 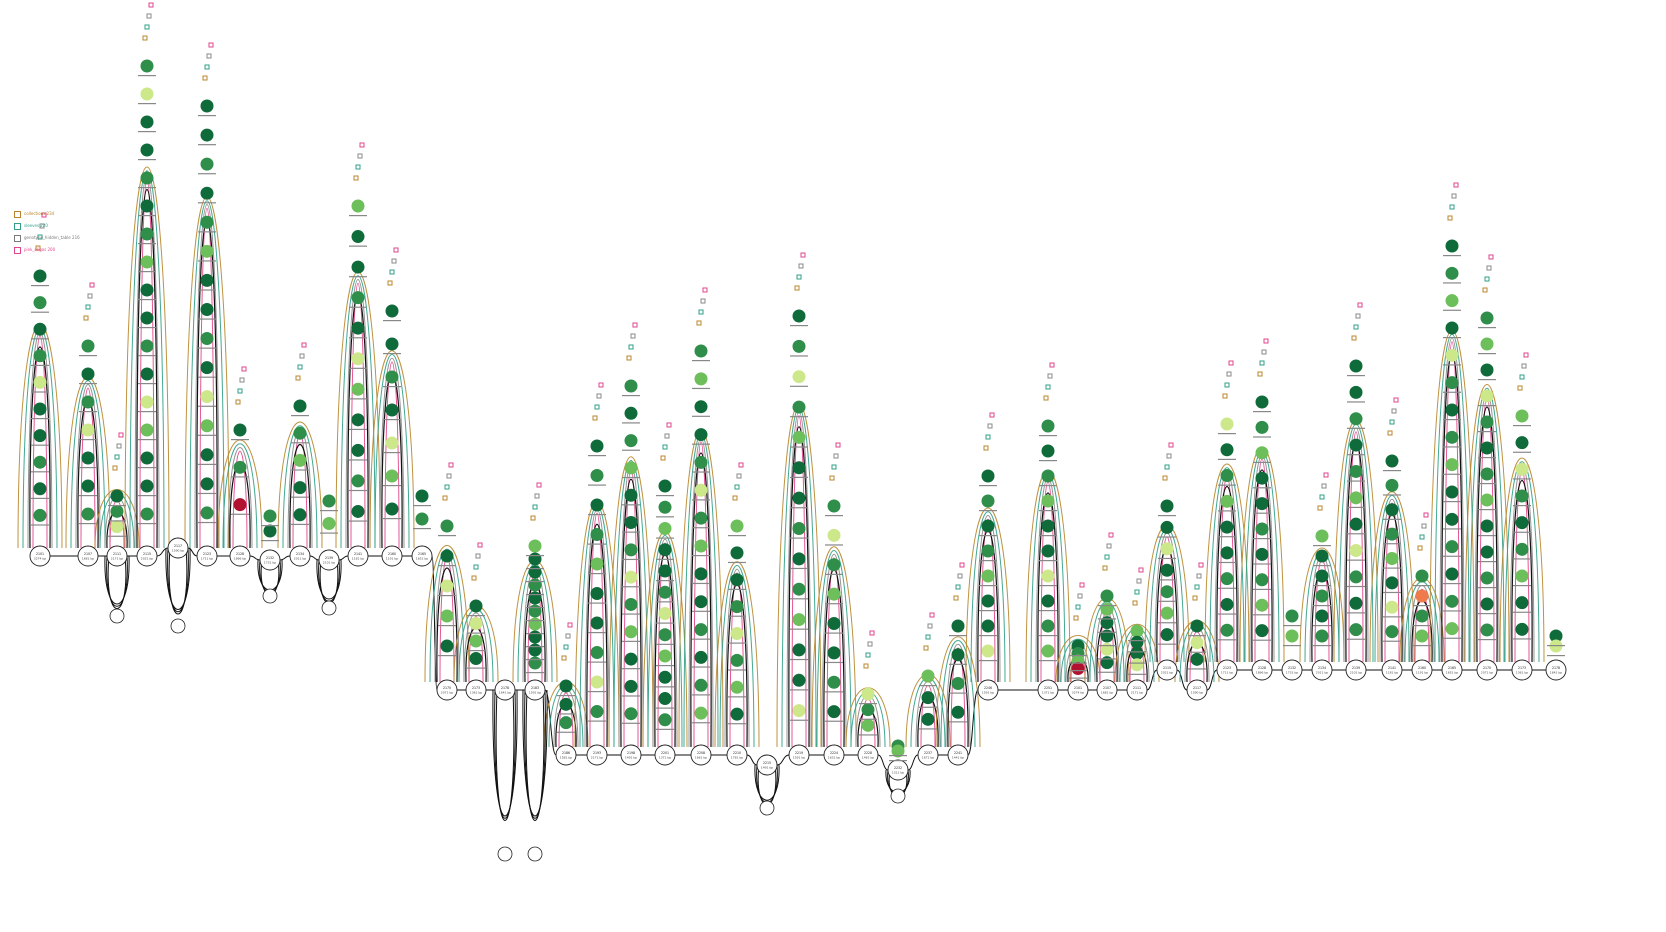 I want to click on legend-item: pink_oligos 200, so click(x=47, y=250).